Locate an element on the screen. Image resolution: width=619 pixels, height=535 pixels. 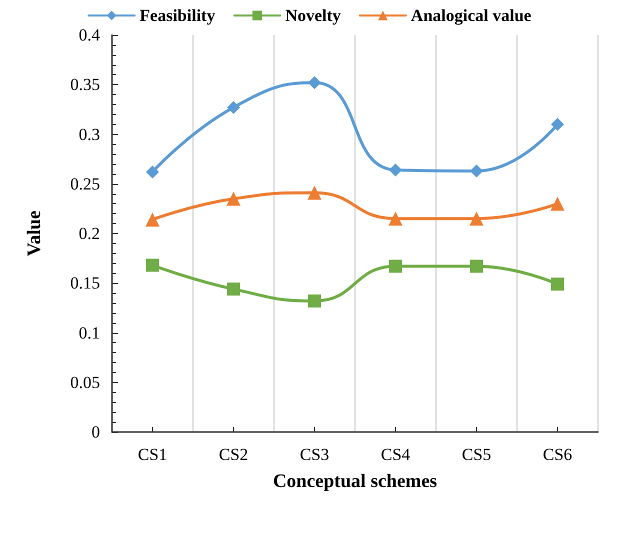
legend-label: Analogical value is located at coordinates (471, 15).